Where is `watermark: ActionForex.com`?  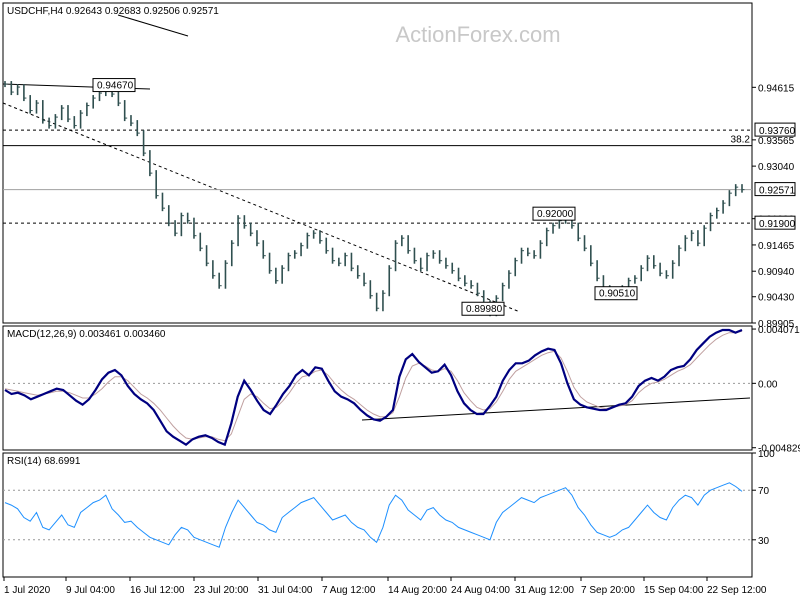 watermark: ActionForex.com is located at coordinates (477, 34).